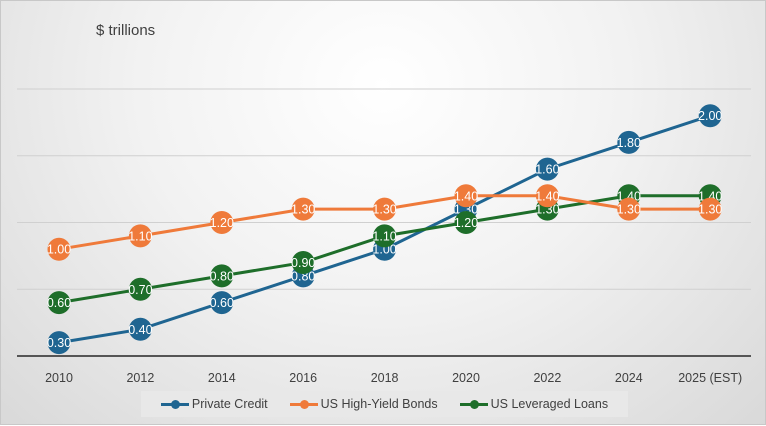 This screenshot has width=766, height=426. What do you see at coordinates (379, 404) in the screenshot?
I see `legend-label: US High-Yield Bonds` at bounding box center [379, 404].